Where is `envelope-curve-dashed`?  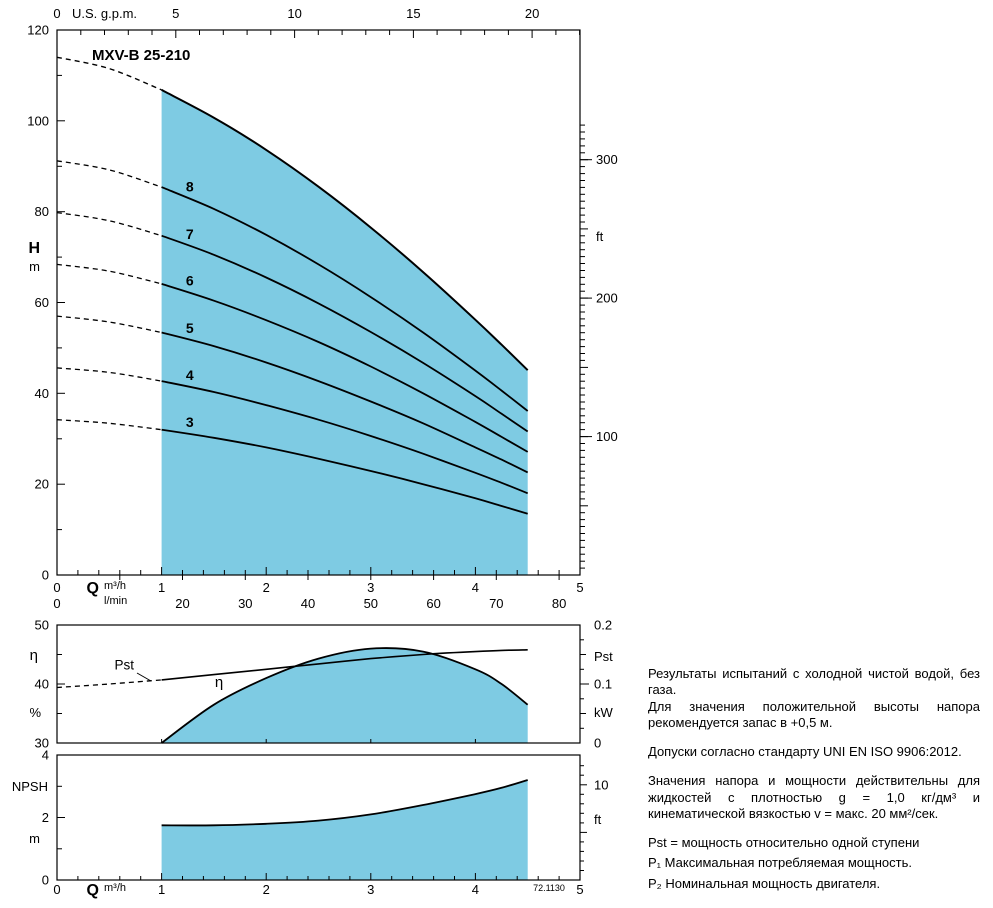 envelope-curve-dashed is located at coordinates (109, 73).